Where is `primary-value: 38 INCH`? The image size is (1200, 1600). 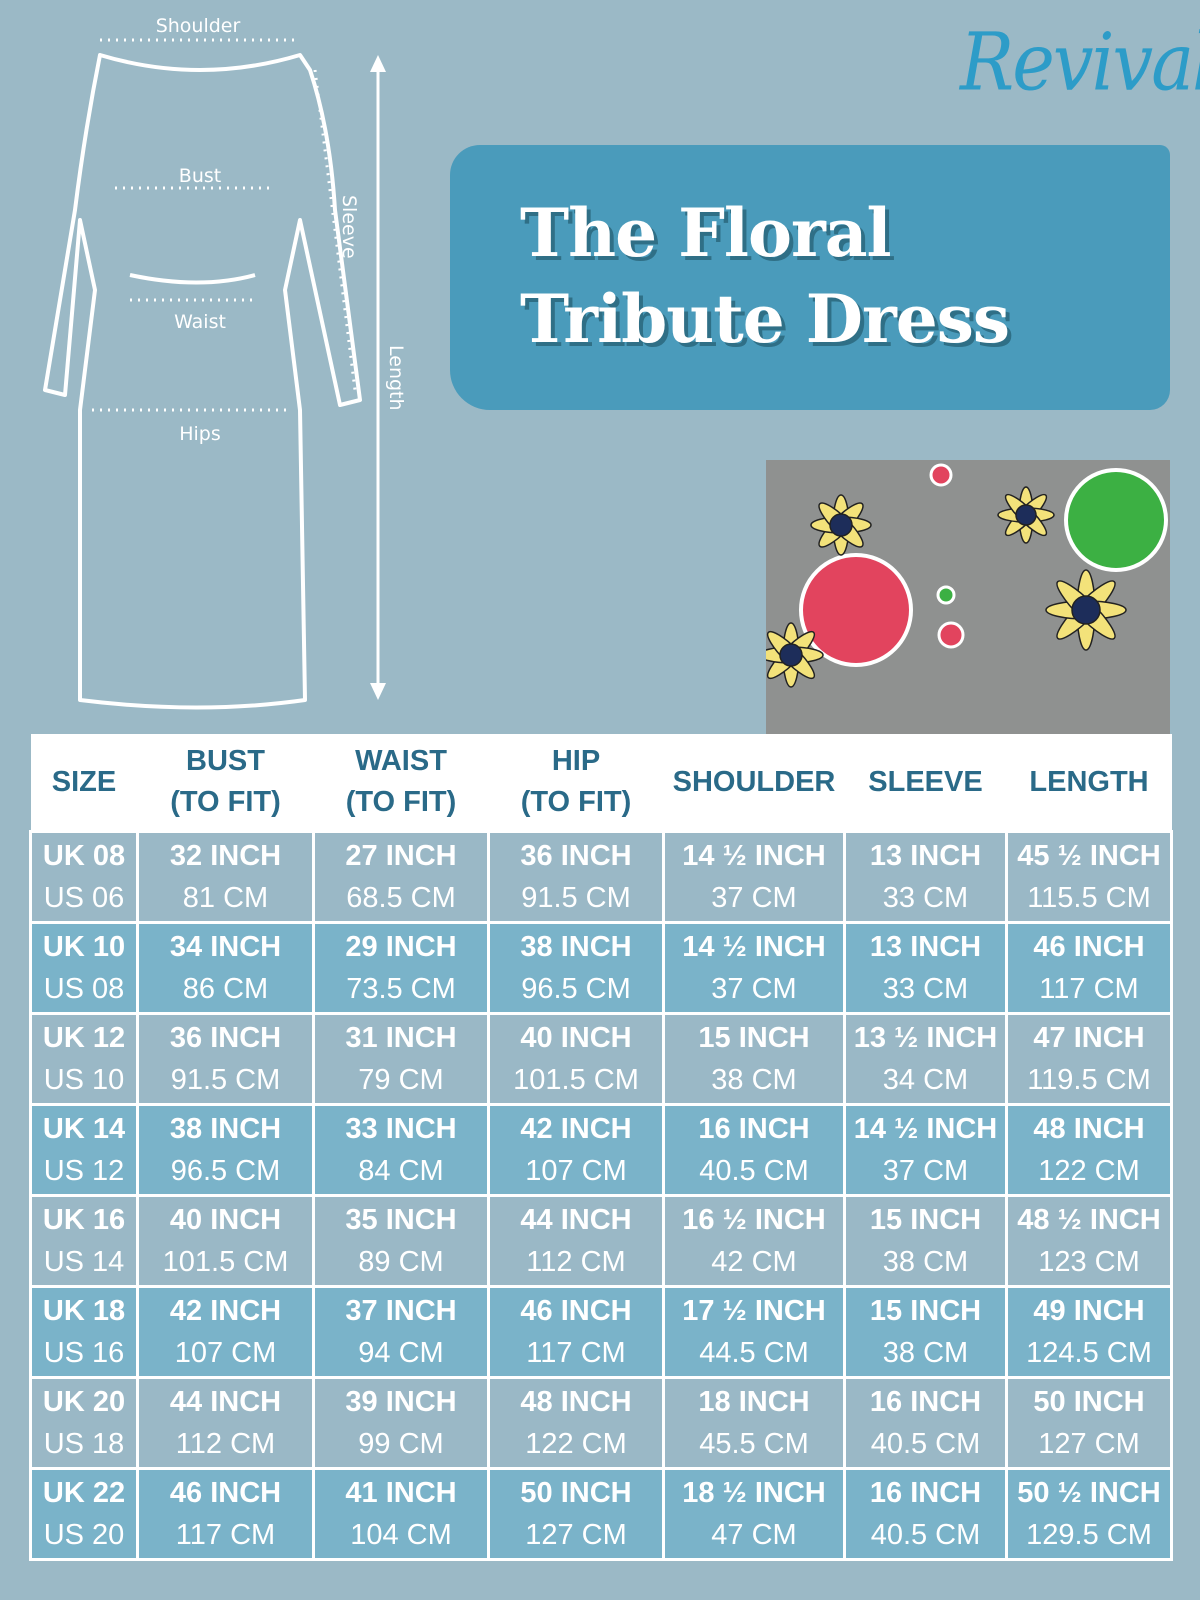
primary-value: 38 INCH is located at coordinates (225, 1129).